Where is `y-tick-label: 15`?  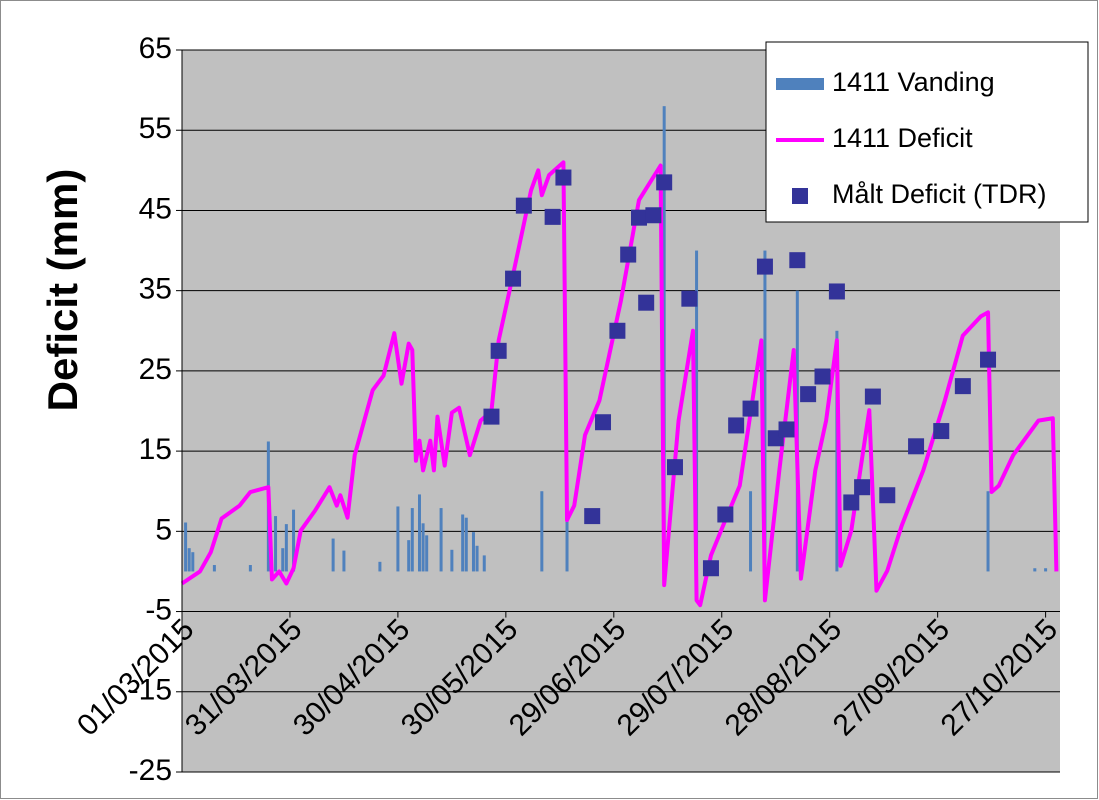 y-tick-label: 15 is located at coordinates (155, 449).